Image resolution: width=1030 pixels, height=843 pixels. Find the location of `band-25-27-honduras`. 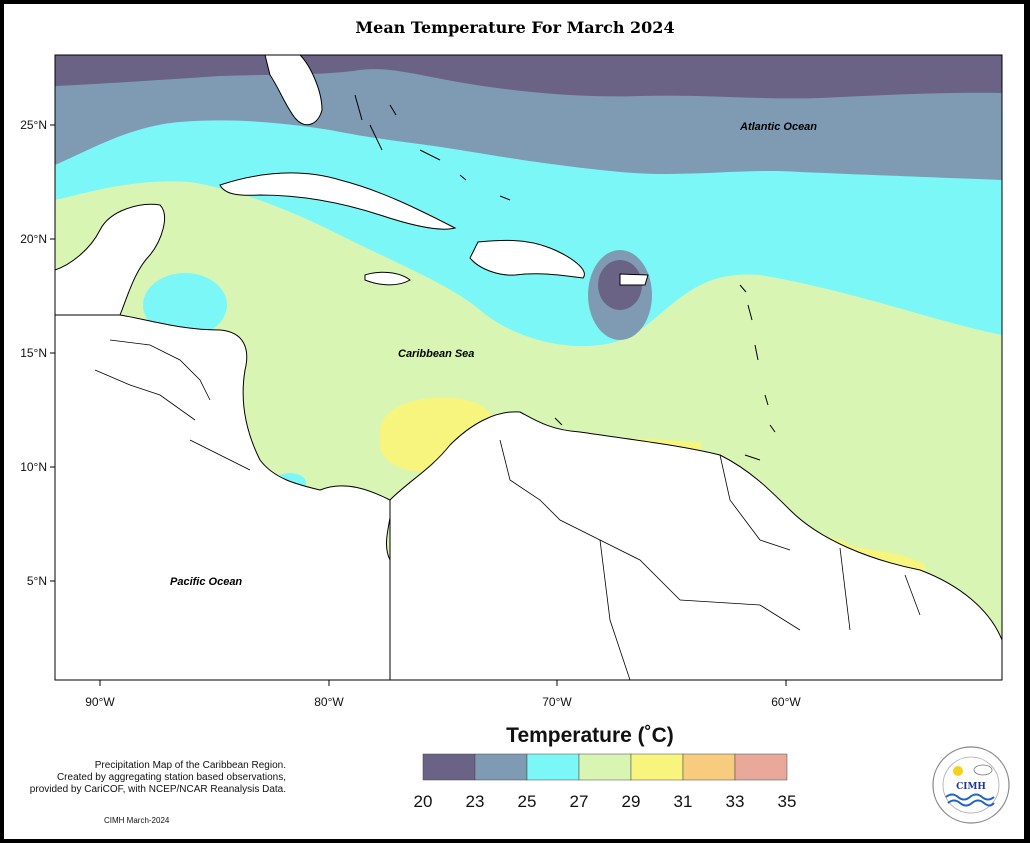

band-25-27-honduras is located at coordinates (185, 305).